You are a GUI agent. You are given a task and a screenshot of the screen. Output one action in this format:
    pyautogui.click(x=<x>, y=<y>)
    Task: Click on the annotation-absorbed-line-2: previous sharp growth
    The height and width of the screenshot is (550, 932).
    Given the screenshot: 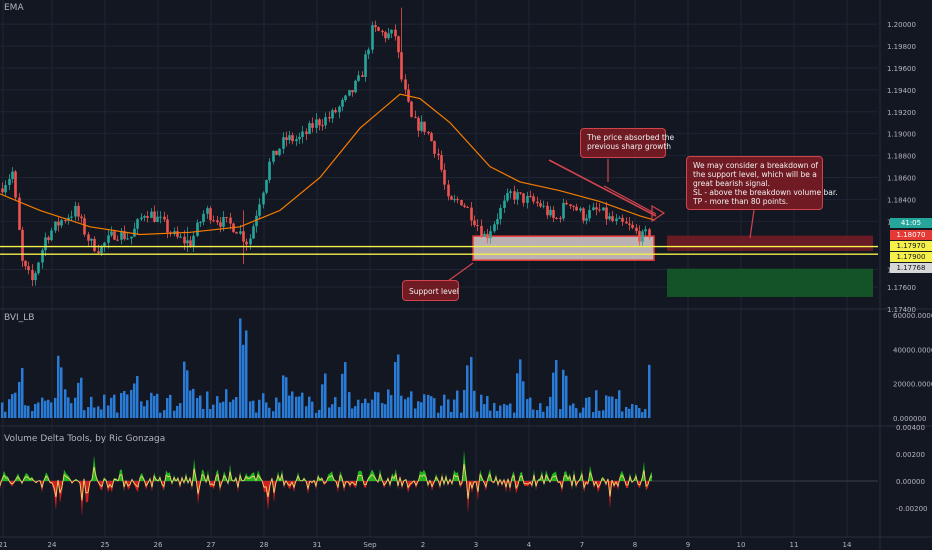 What is the action you would take?
    pyautogui.click(x=629, y=146)
    